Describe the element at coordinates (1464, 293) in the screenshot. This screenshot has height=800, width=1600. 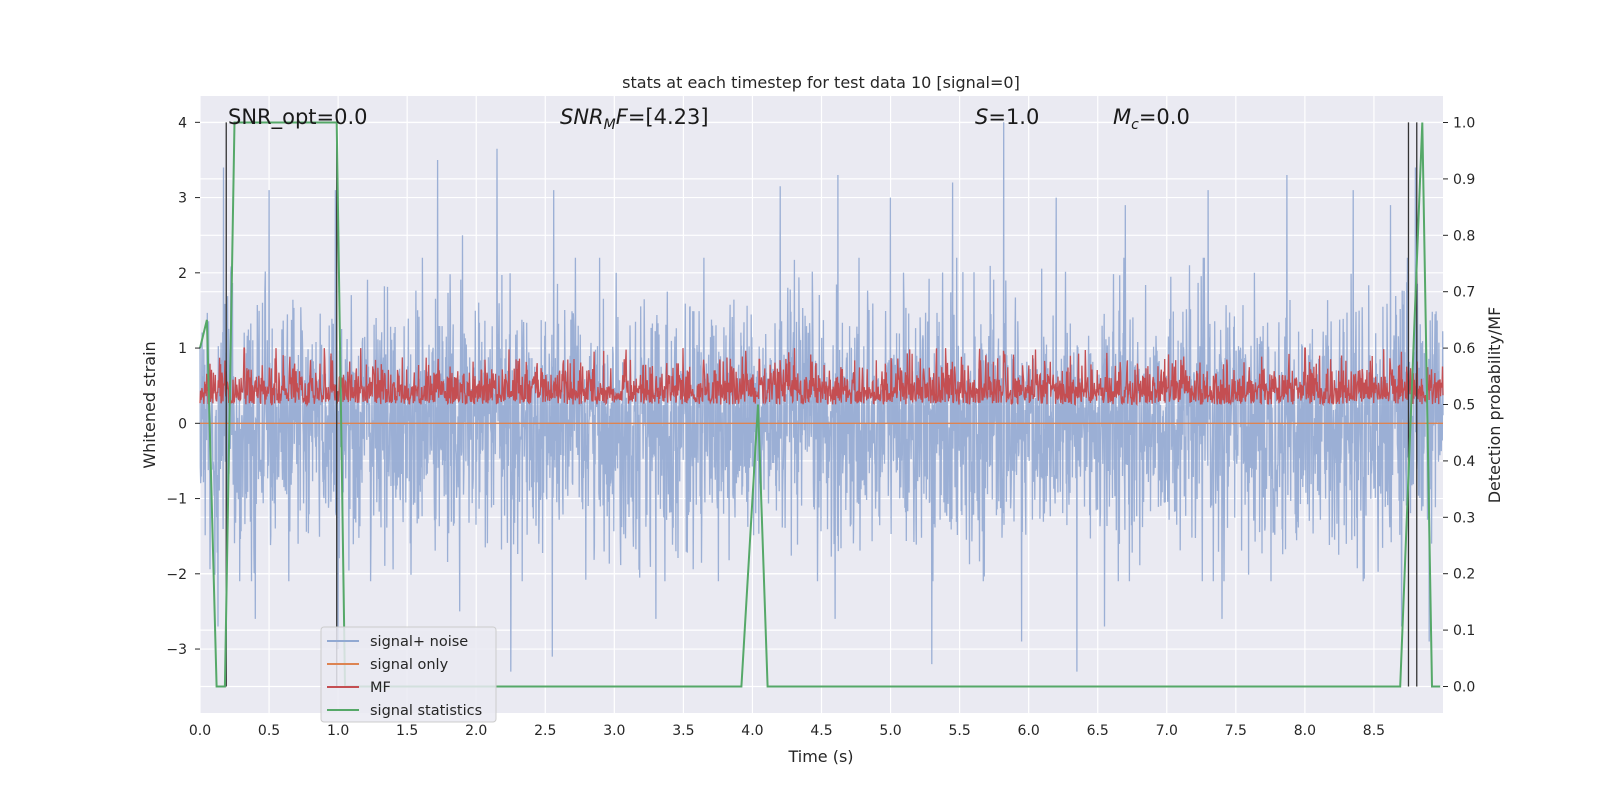
I see `y-right-tick-label: 0.7` at that location.